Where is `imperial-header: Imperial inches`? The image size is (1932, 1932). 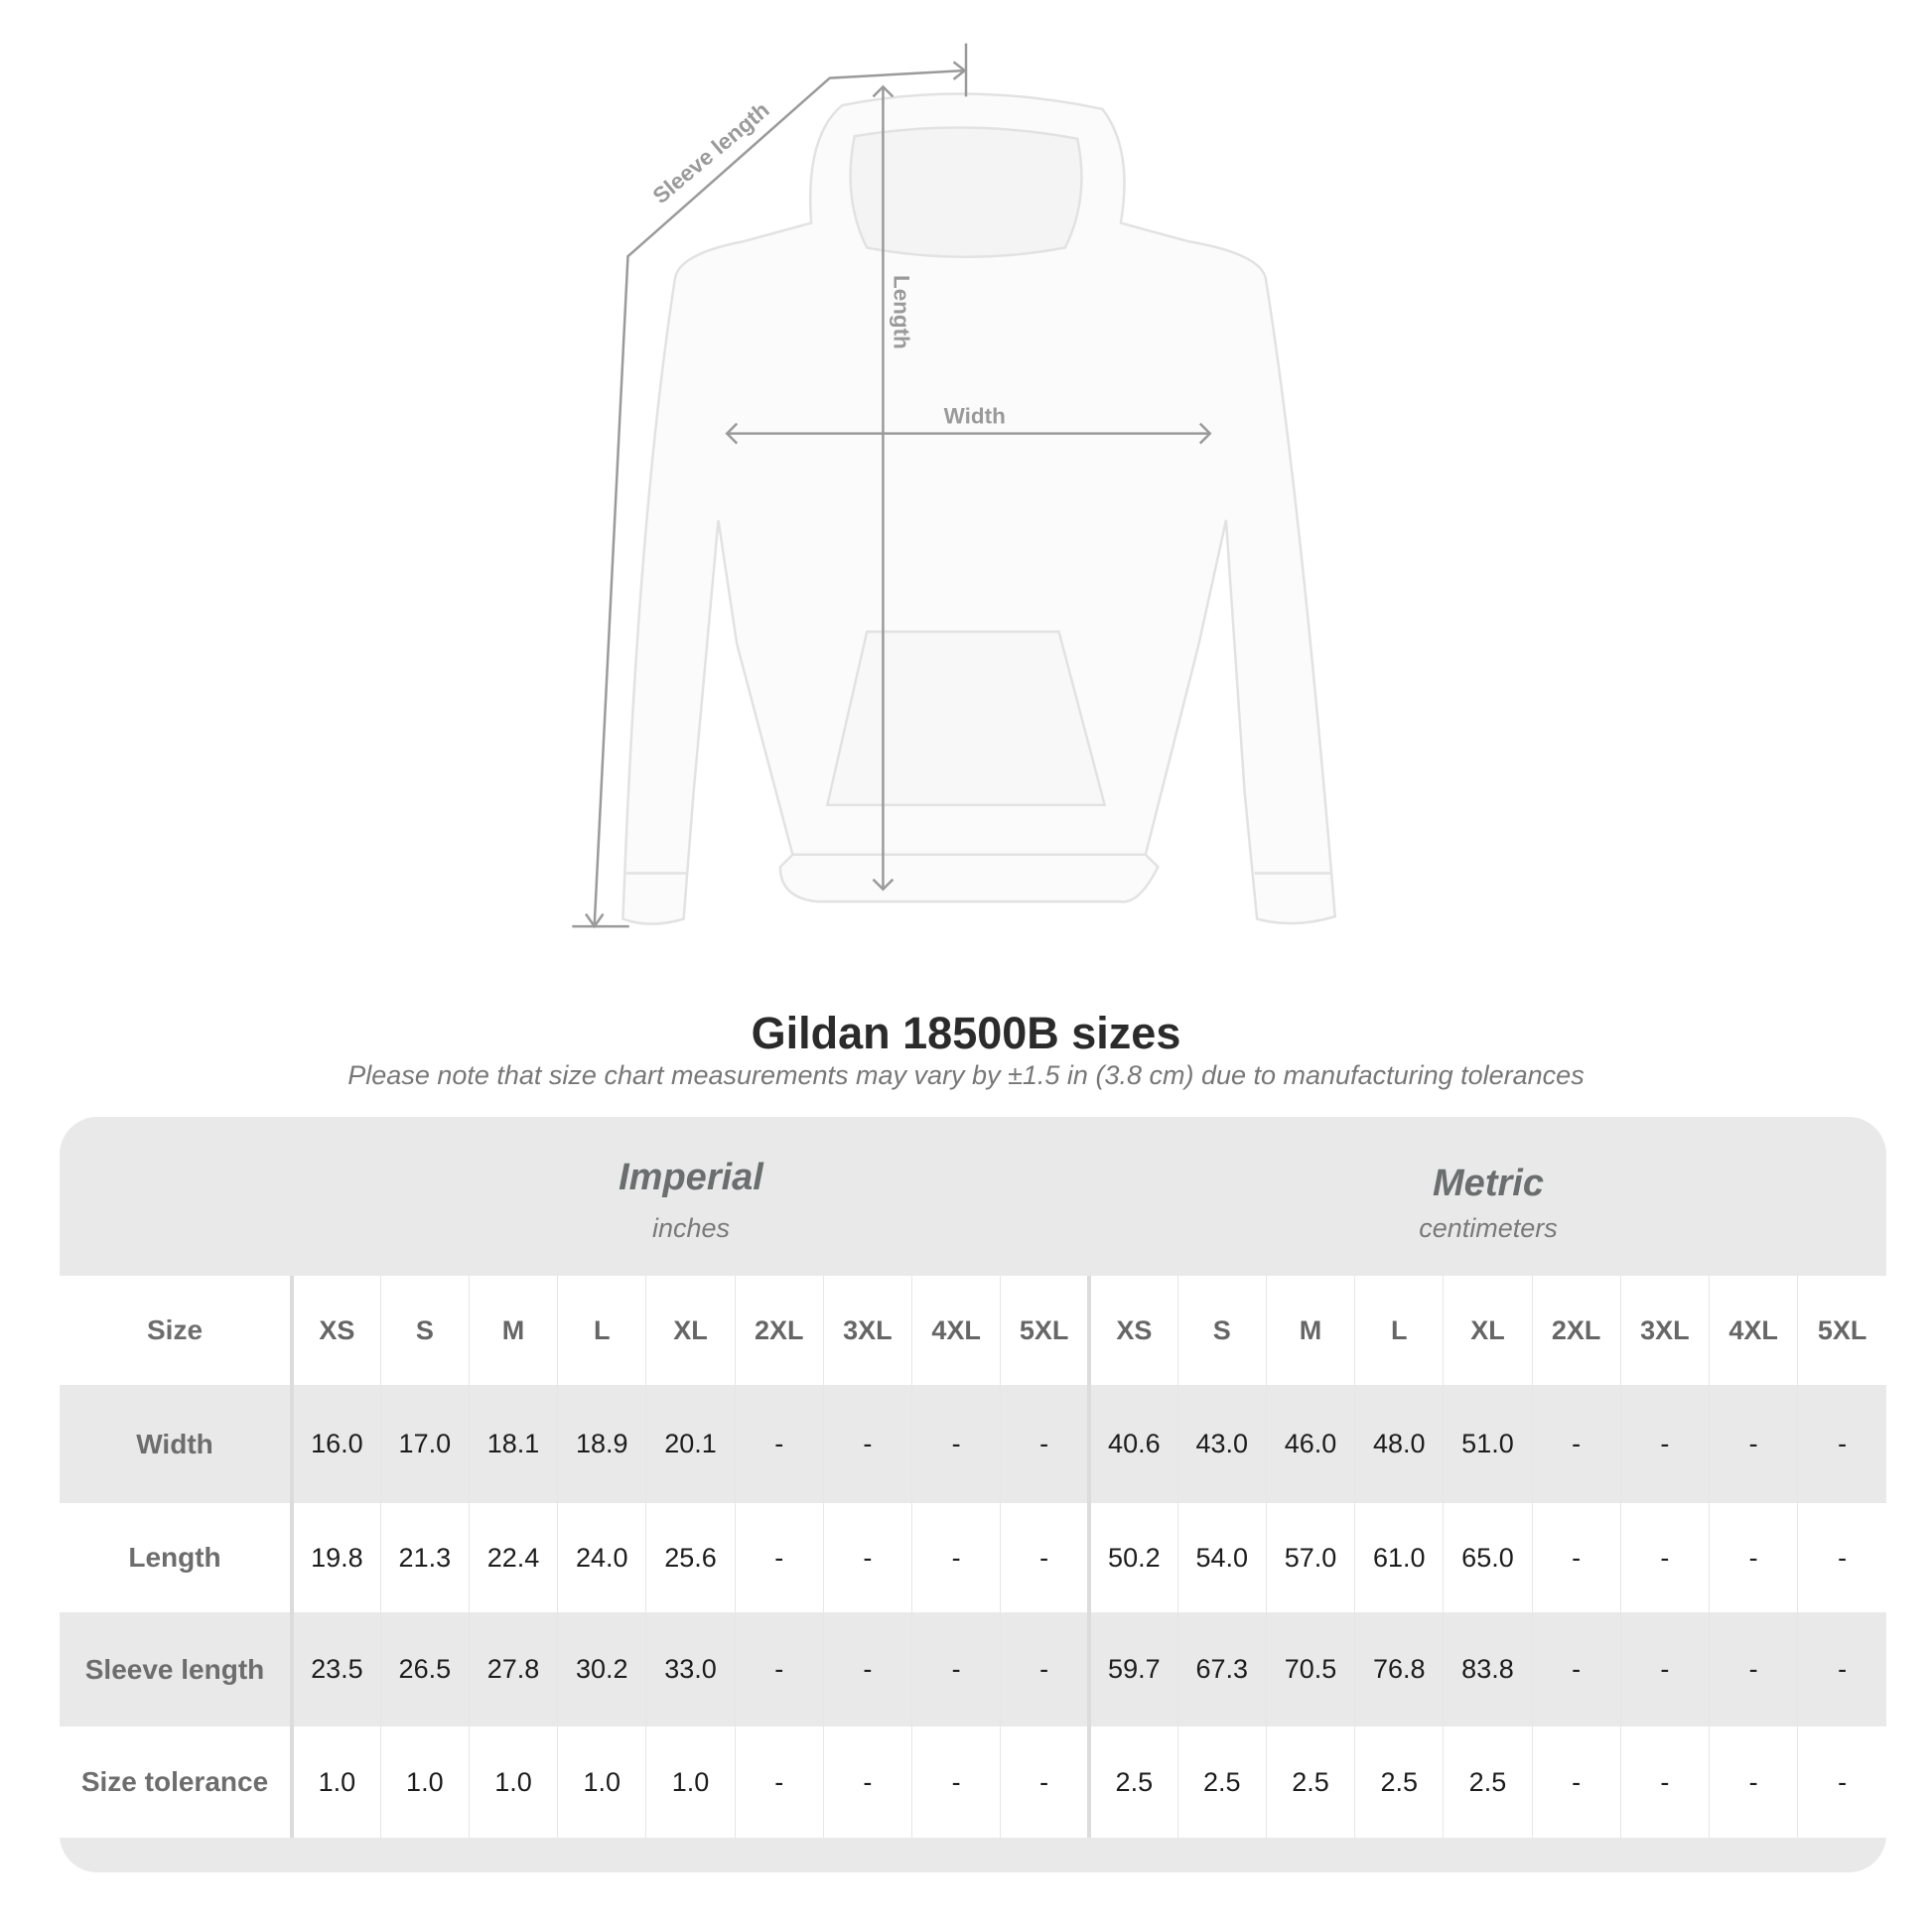
imperial-header: Imperial inches is located at coordinates (691, 1196).